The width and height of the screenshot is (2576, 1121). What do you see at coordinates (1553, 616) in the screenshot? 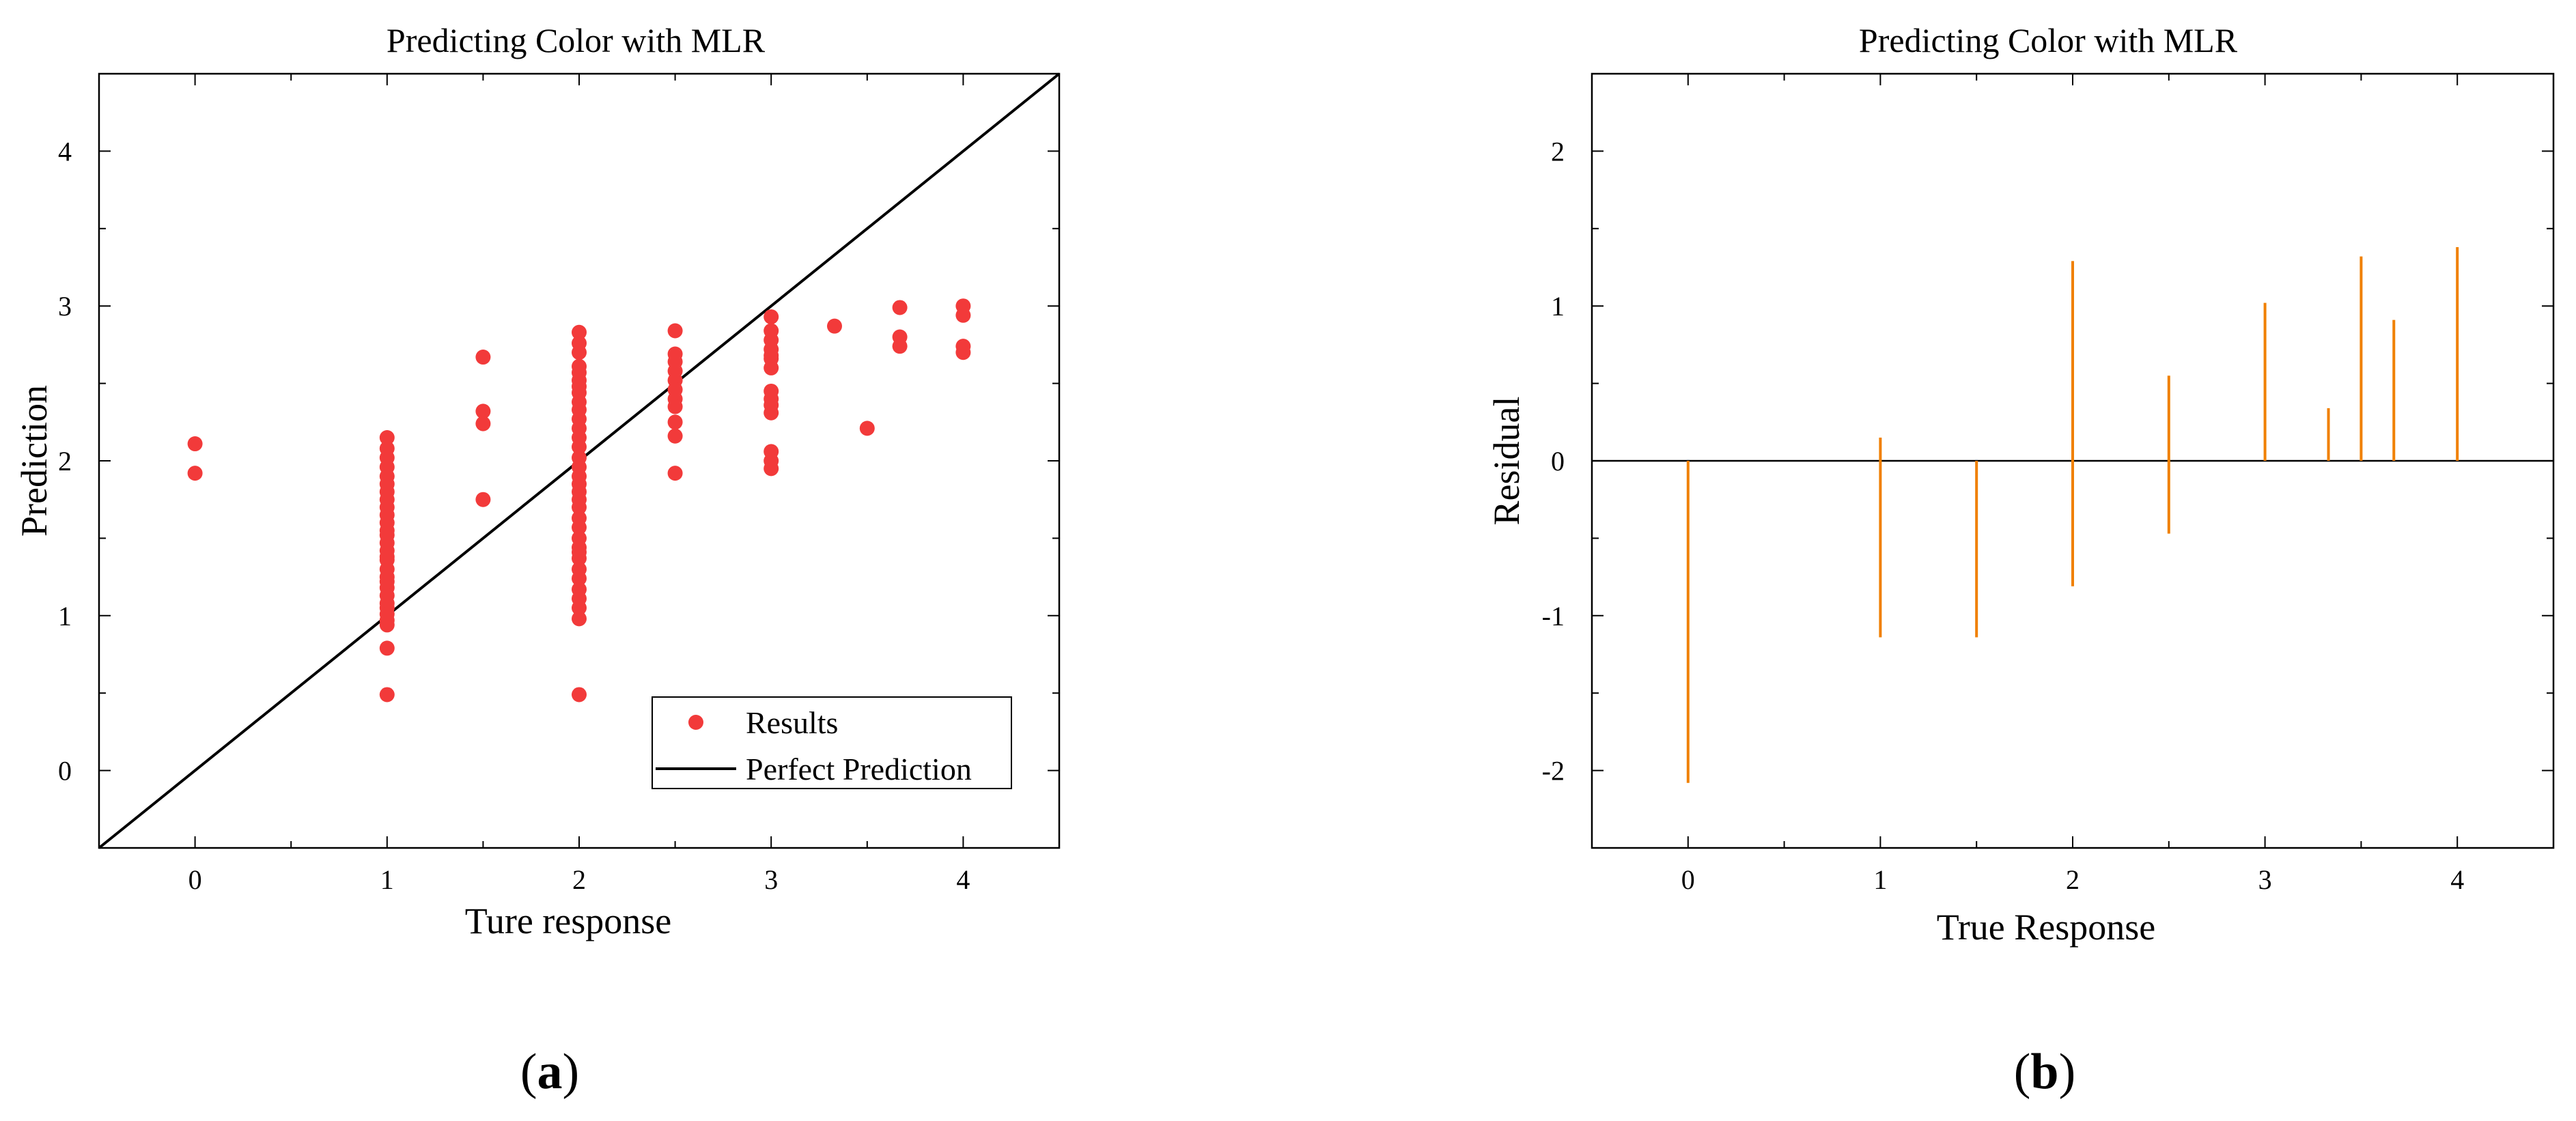
I see `y-tick-label: -1` at bounding box center [1553, 616].